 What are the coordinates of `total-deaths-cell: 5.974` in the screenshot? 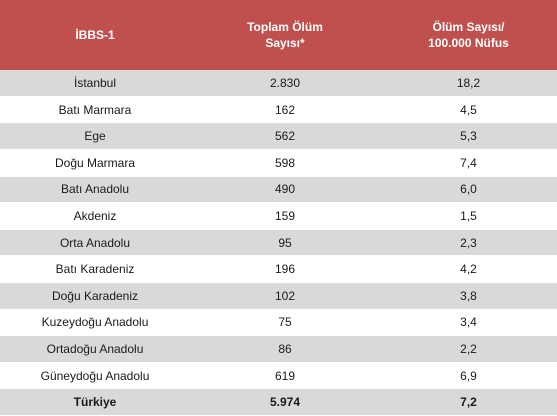 It's located at (285, 402).